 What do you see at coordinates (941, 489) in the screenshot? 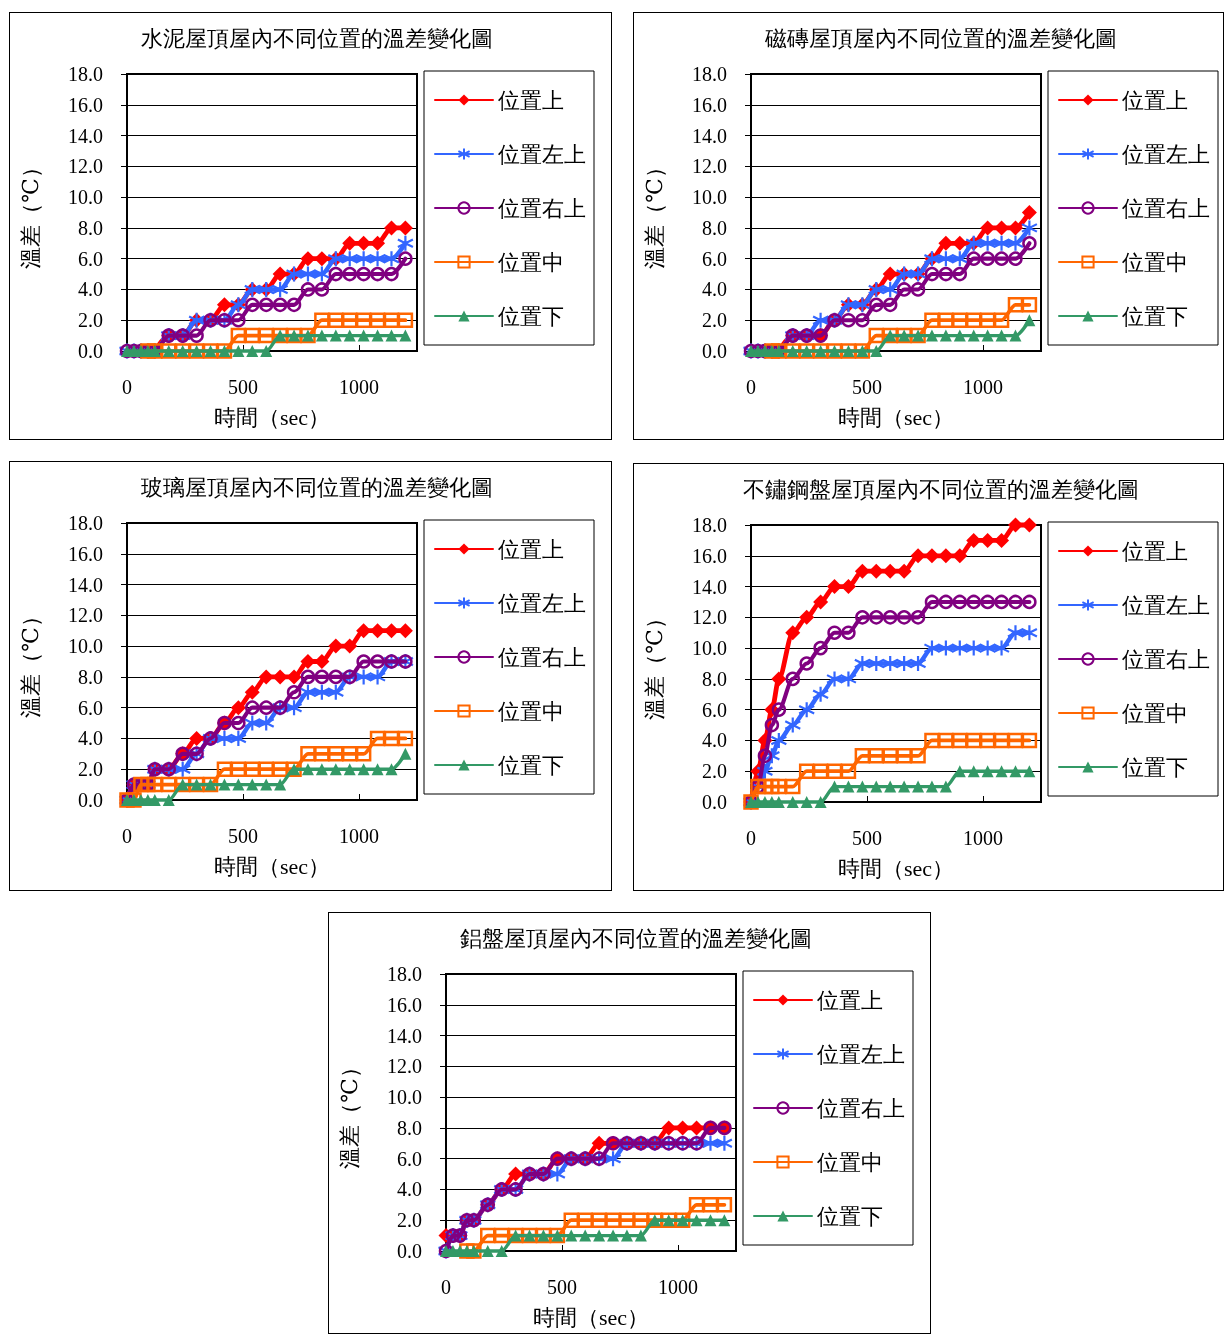
I see `chart-title: 不鏽鋼盤屋頂屋內不同位置的溫差變化圖` at bounding box center [941, 489].